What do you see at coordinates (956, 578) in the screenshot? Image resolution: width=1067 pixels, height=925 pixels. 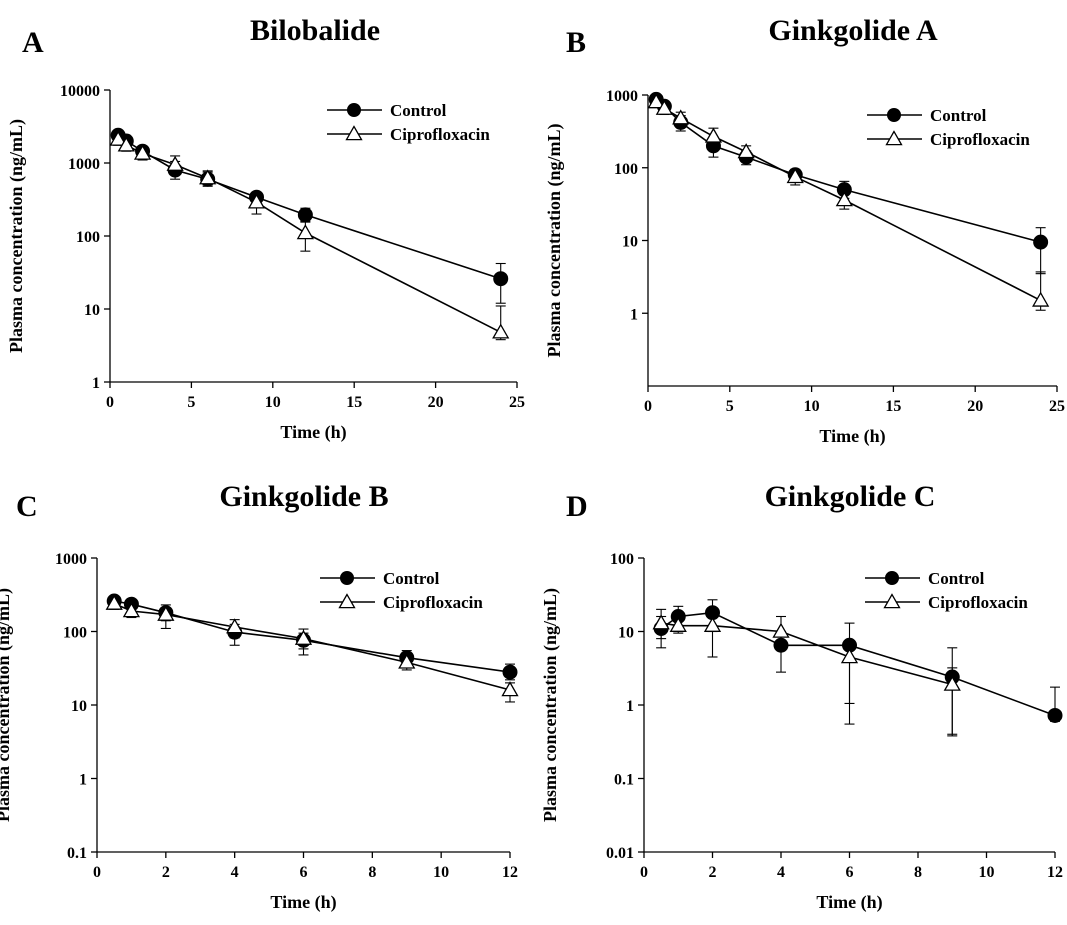 I see `legend-label: Control` at bounding box center [956, 578].